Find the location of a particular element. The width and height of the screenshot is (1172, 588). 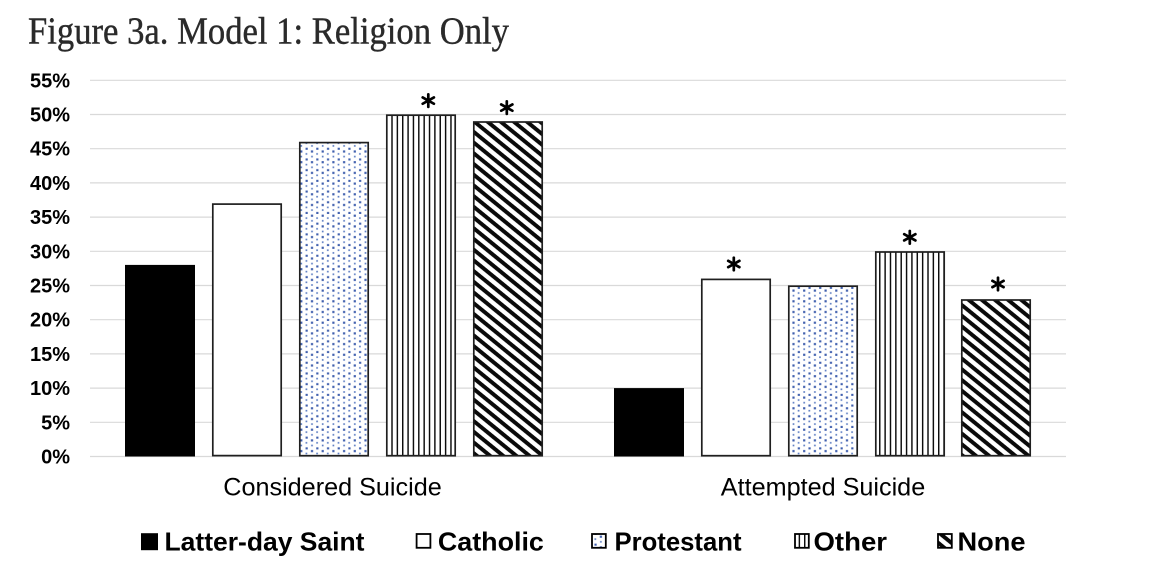

svg-text: 45% is located at coordinates (50, 150).